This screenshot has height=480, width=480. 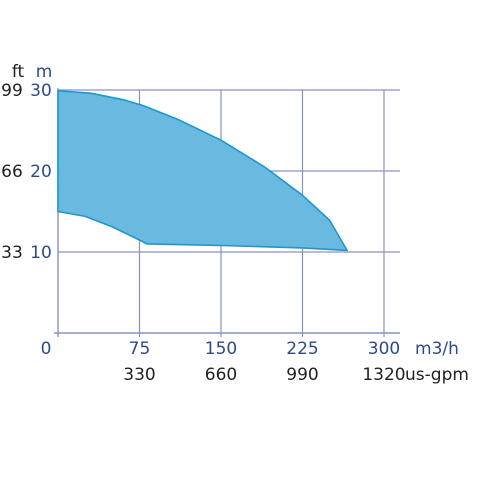 I want to click on x-tick-label-usgpm: 1320, so click(x=383, y=375).